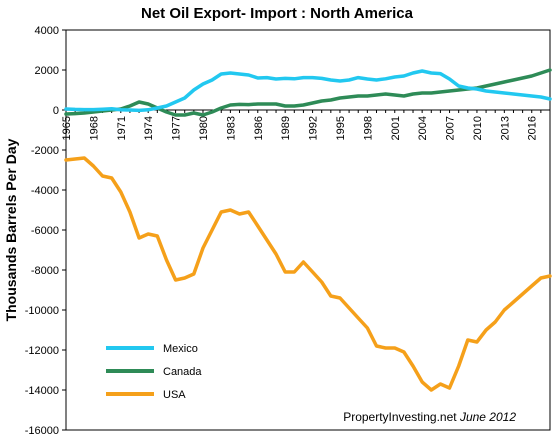 Image resolution: width=554 pixels, height=439 pixels. What do you see at coordinates (174, 395) in the screenshot?
I see `legend-label-usa: USA` at bounding box center [174, 395].